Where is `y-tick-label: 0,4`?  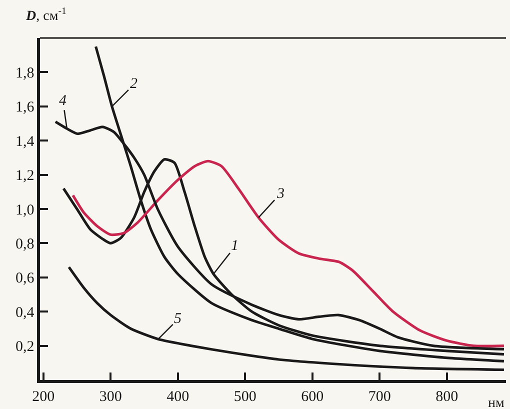
y-tick-label: 0,4 is located at coordinates (25, 312).